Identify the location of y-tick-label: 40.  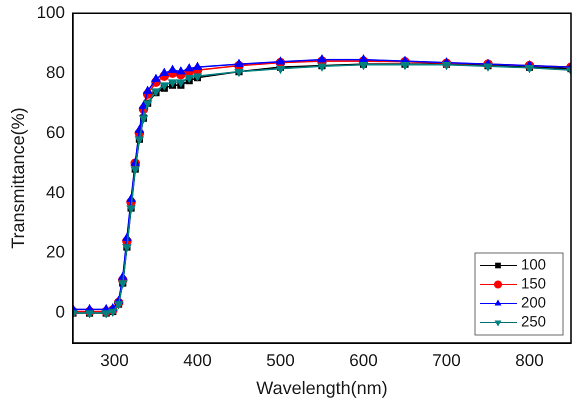
(55, 192).